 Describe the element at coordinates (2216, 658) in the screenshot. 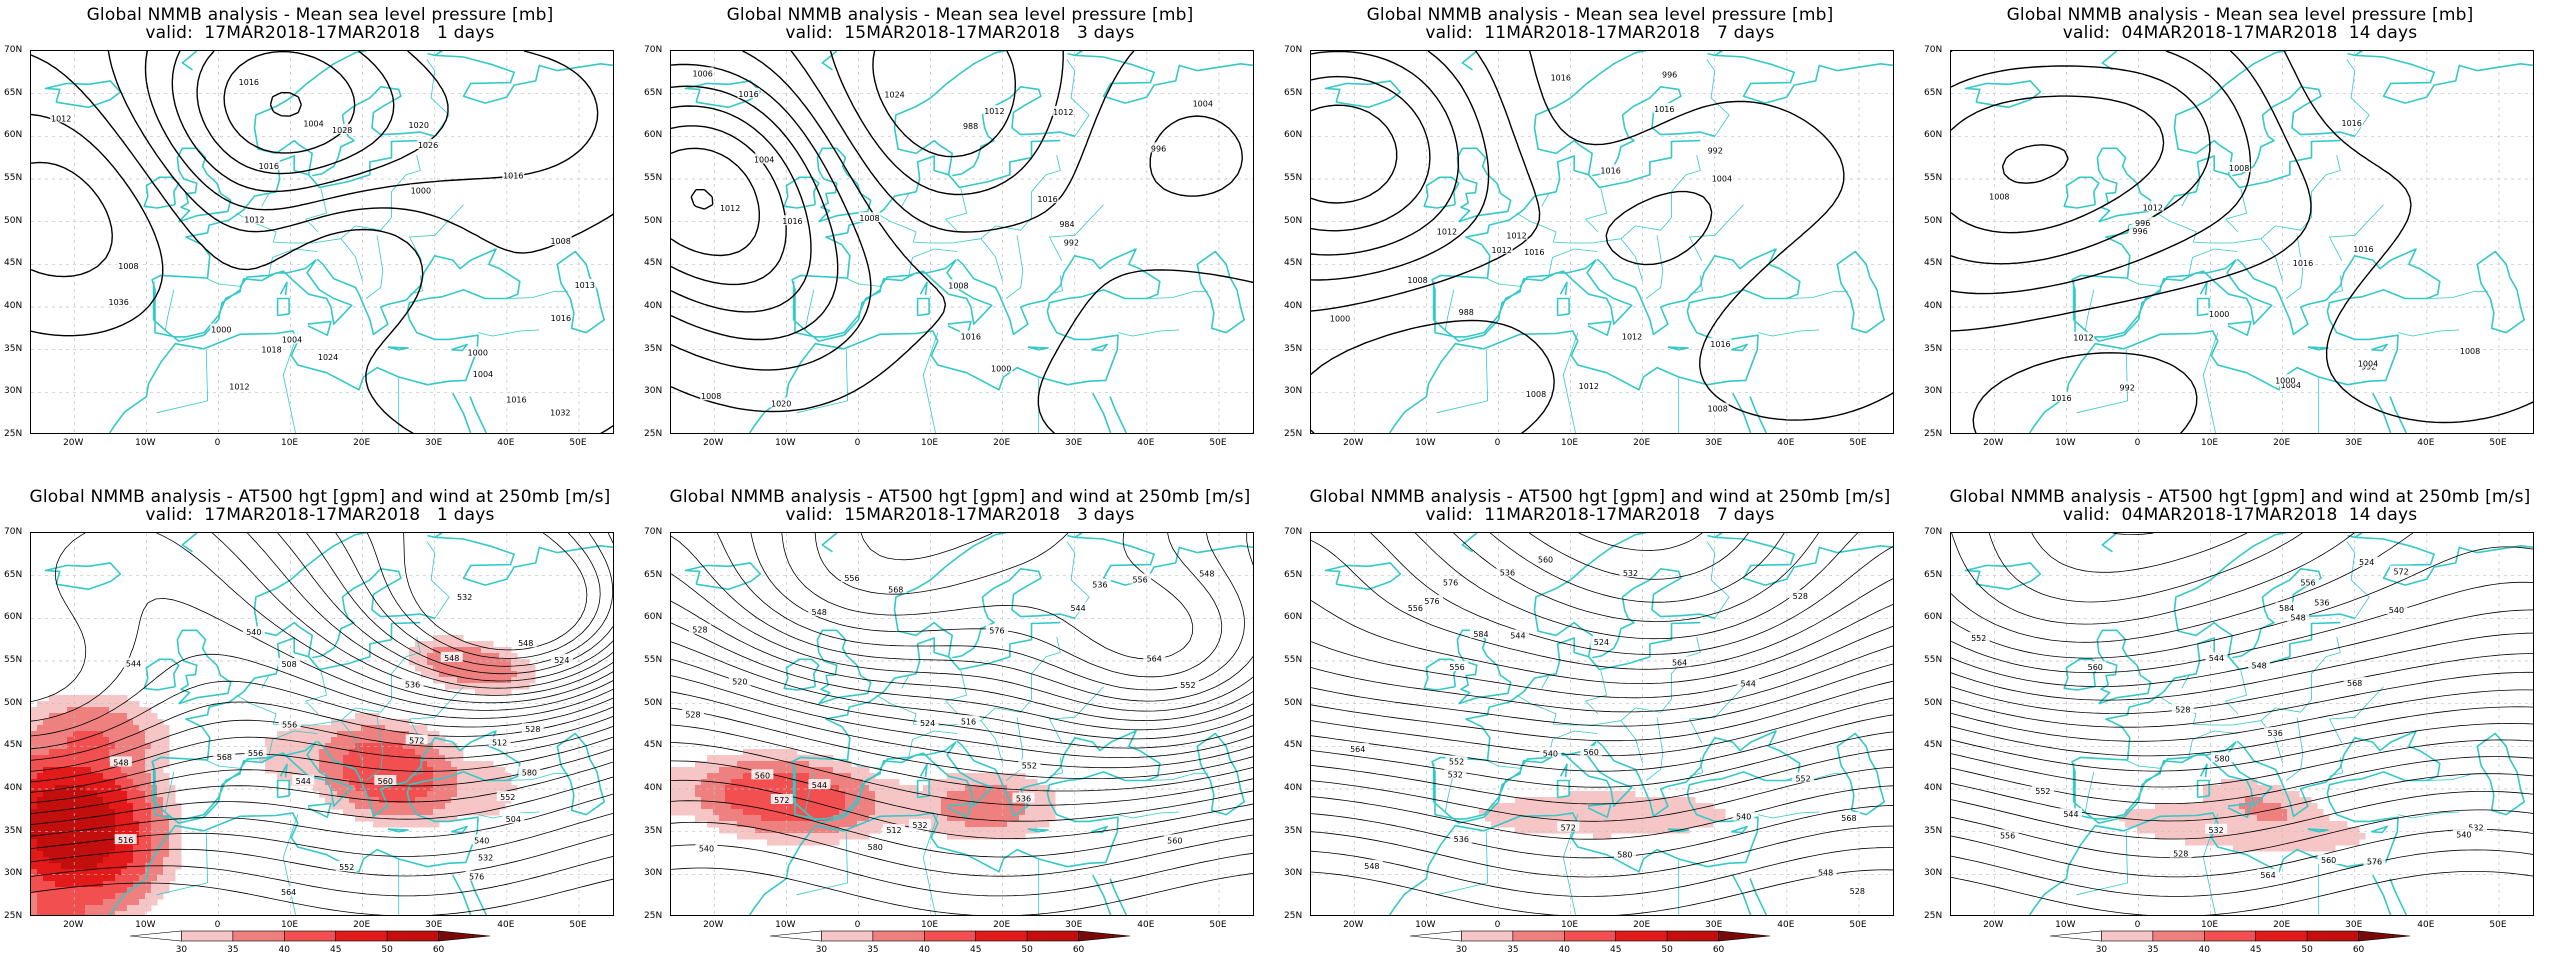

I see `isoline-value: 544` at that location.